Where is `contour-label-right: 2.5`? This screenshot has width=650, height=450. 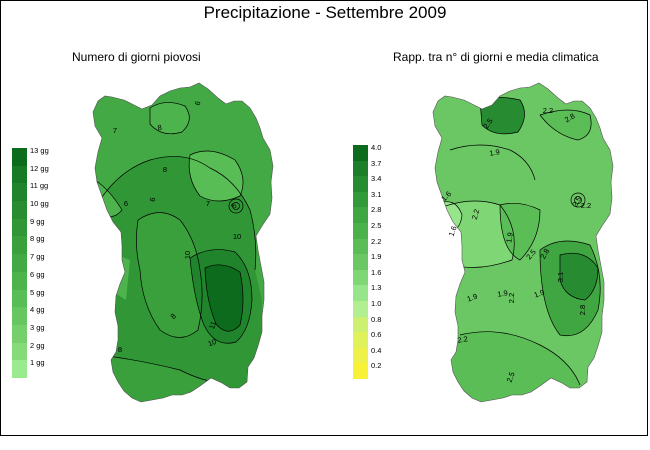
contour-label-right: 2.5 is located at coordinates (511, 377).